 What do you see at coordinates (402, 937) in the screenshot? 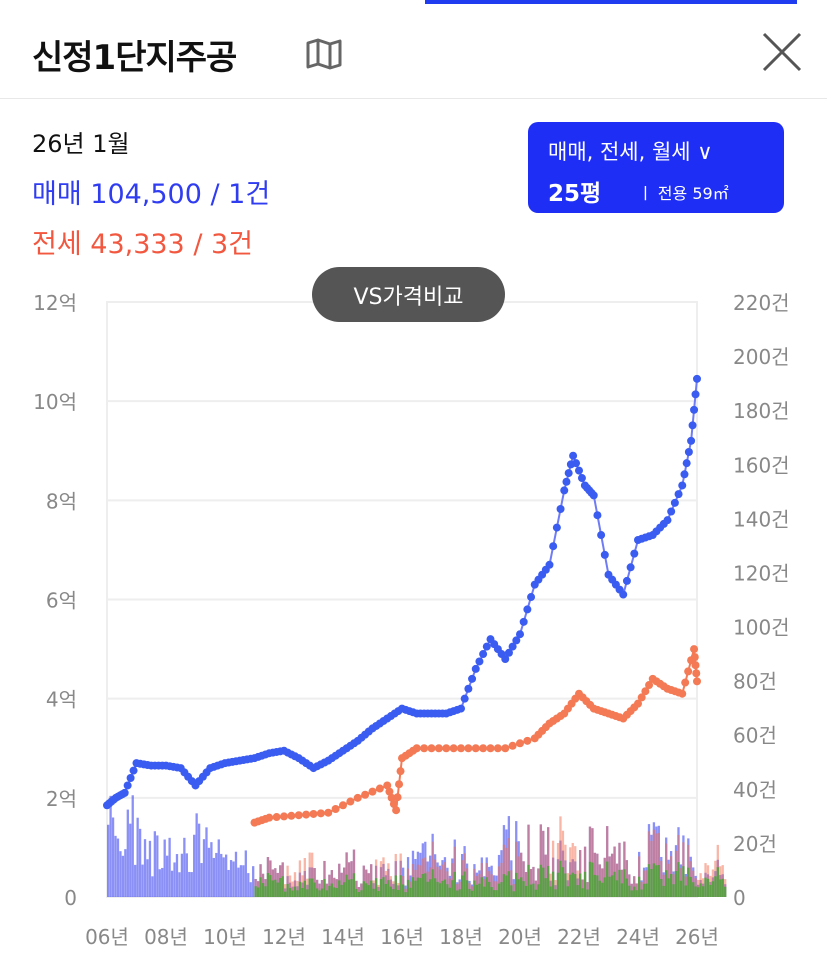
I see `x-tick-label: 16년` at bounding box center [402, 937].